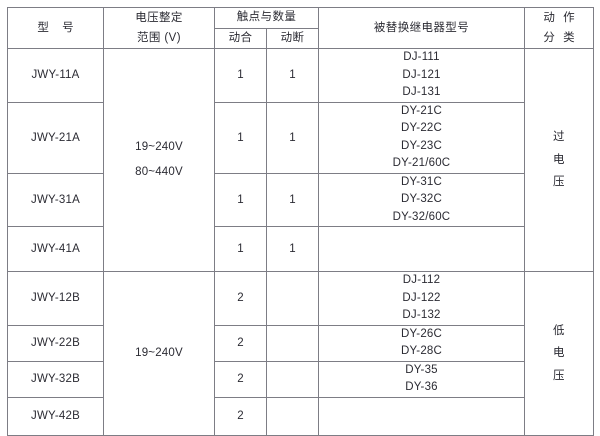 This screenshot has width=600, height=436. What do you see at coordinates (55, 249) in the screenshot?
I see `cell-model: JWY-41A` at bounding box center [55, 249].